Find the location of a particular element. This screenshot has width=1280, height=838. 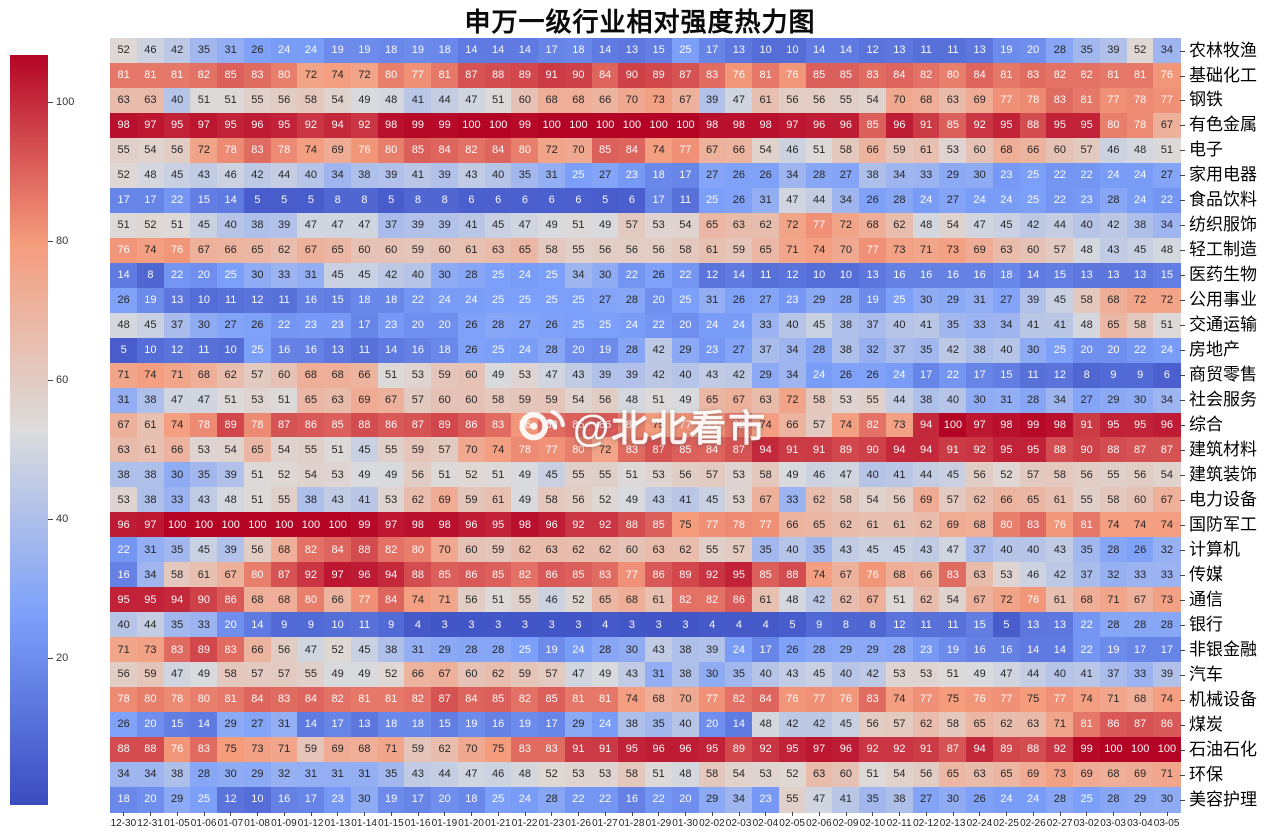

heatmap-cell: 15 is located at coordinates (338, 300).